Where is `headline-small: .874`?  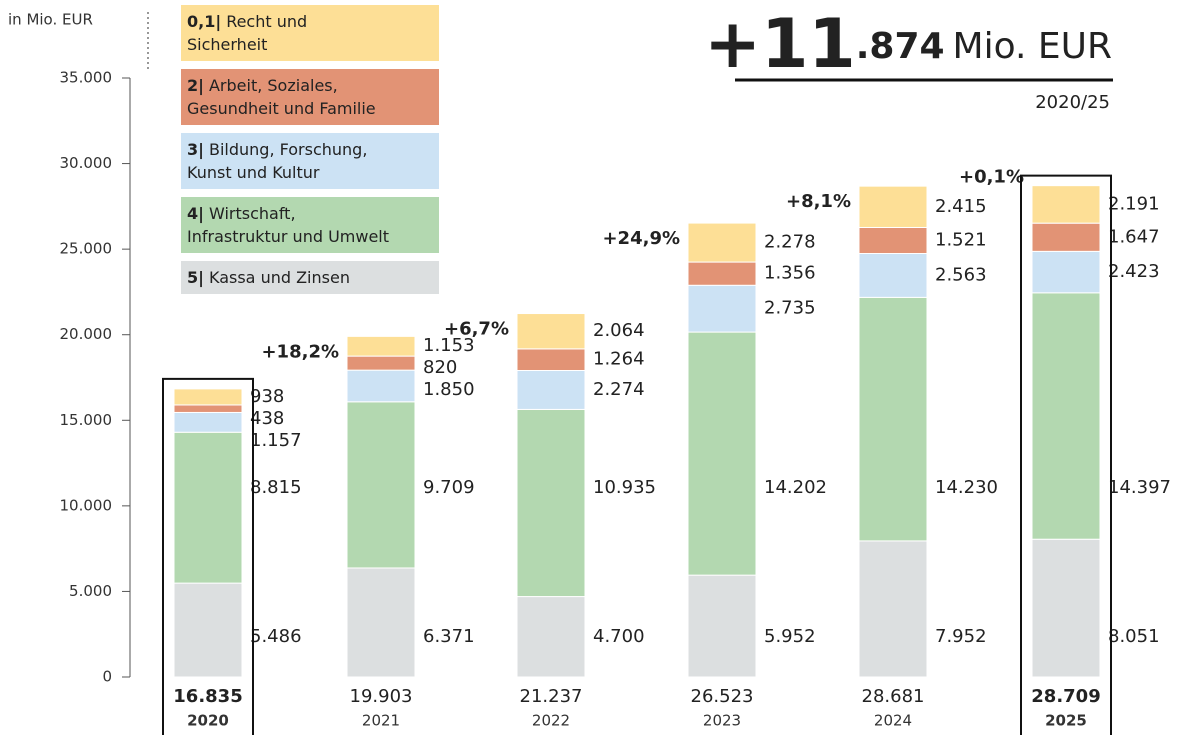 headline-small: .874 is located at coordinates (900, 46).